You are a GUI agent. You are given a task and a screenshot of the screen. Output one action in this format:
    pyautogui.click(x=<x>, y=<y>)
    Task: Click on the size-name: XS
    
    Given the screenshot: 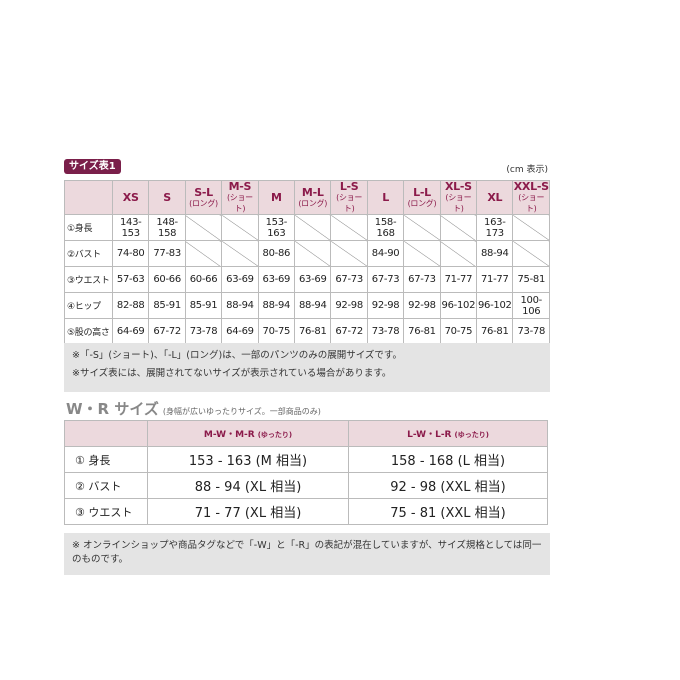 What is the action you would take?
    pyautogui.click(x=130, y=197)
    